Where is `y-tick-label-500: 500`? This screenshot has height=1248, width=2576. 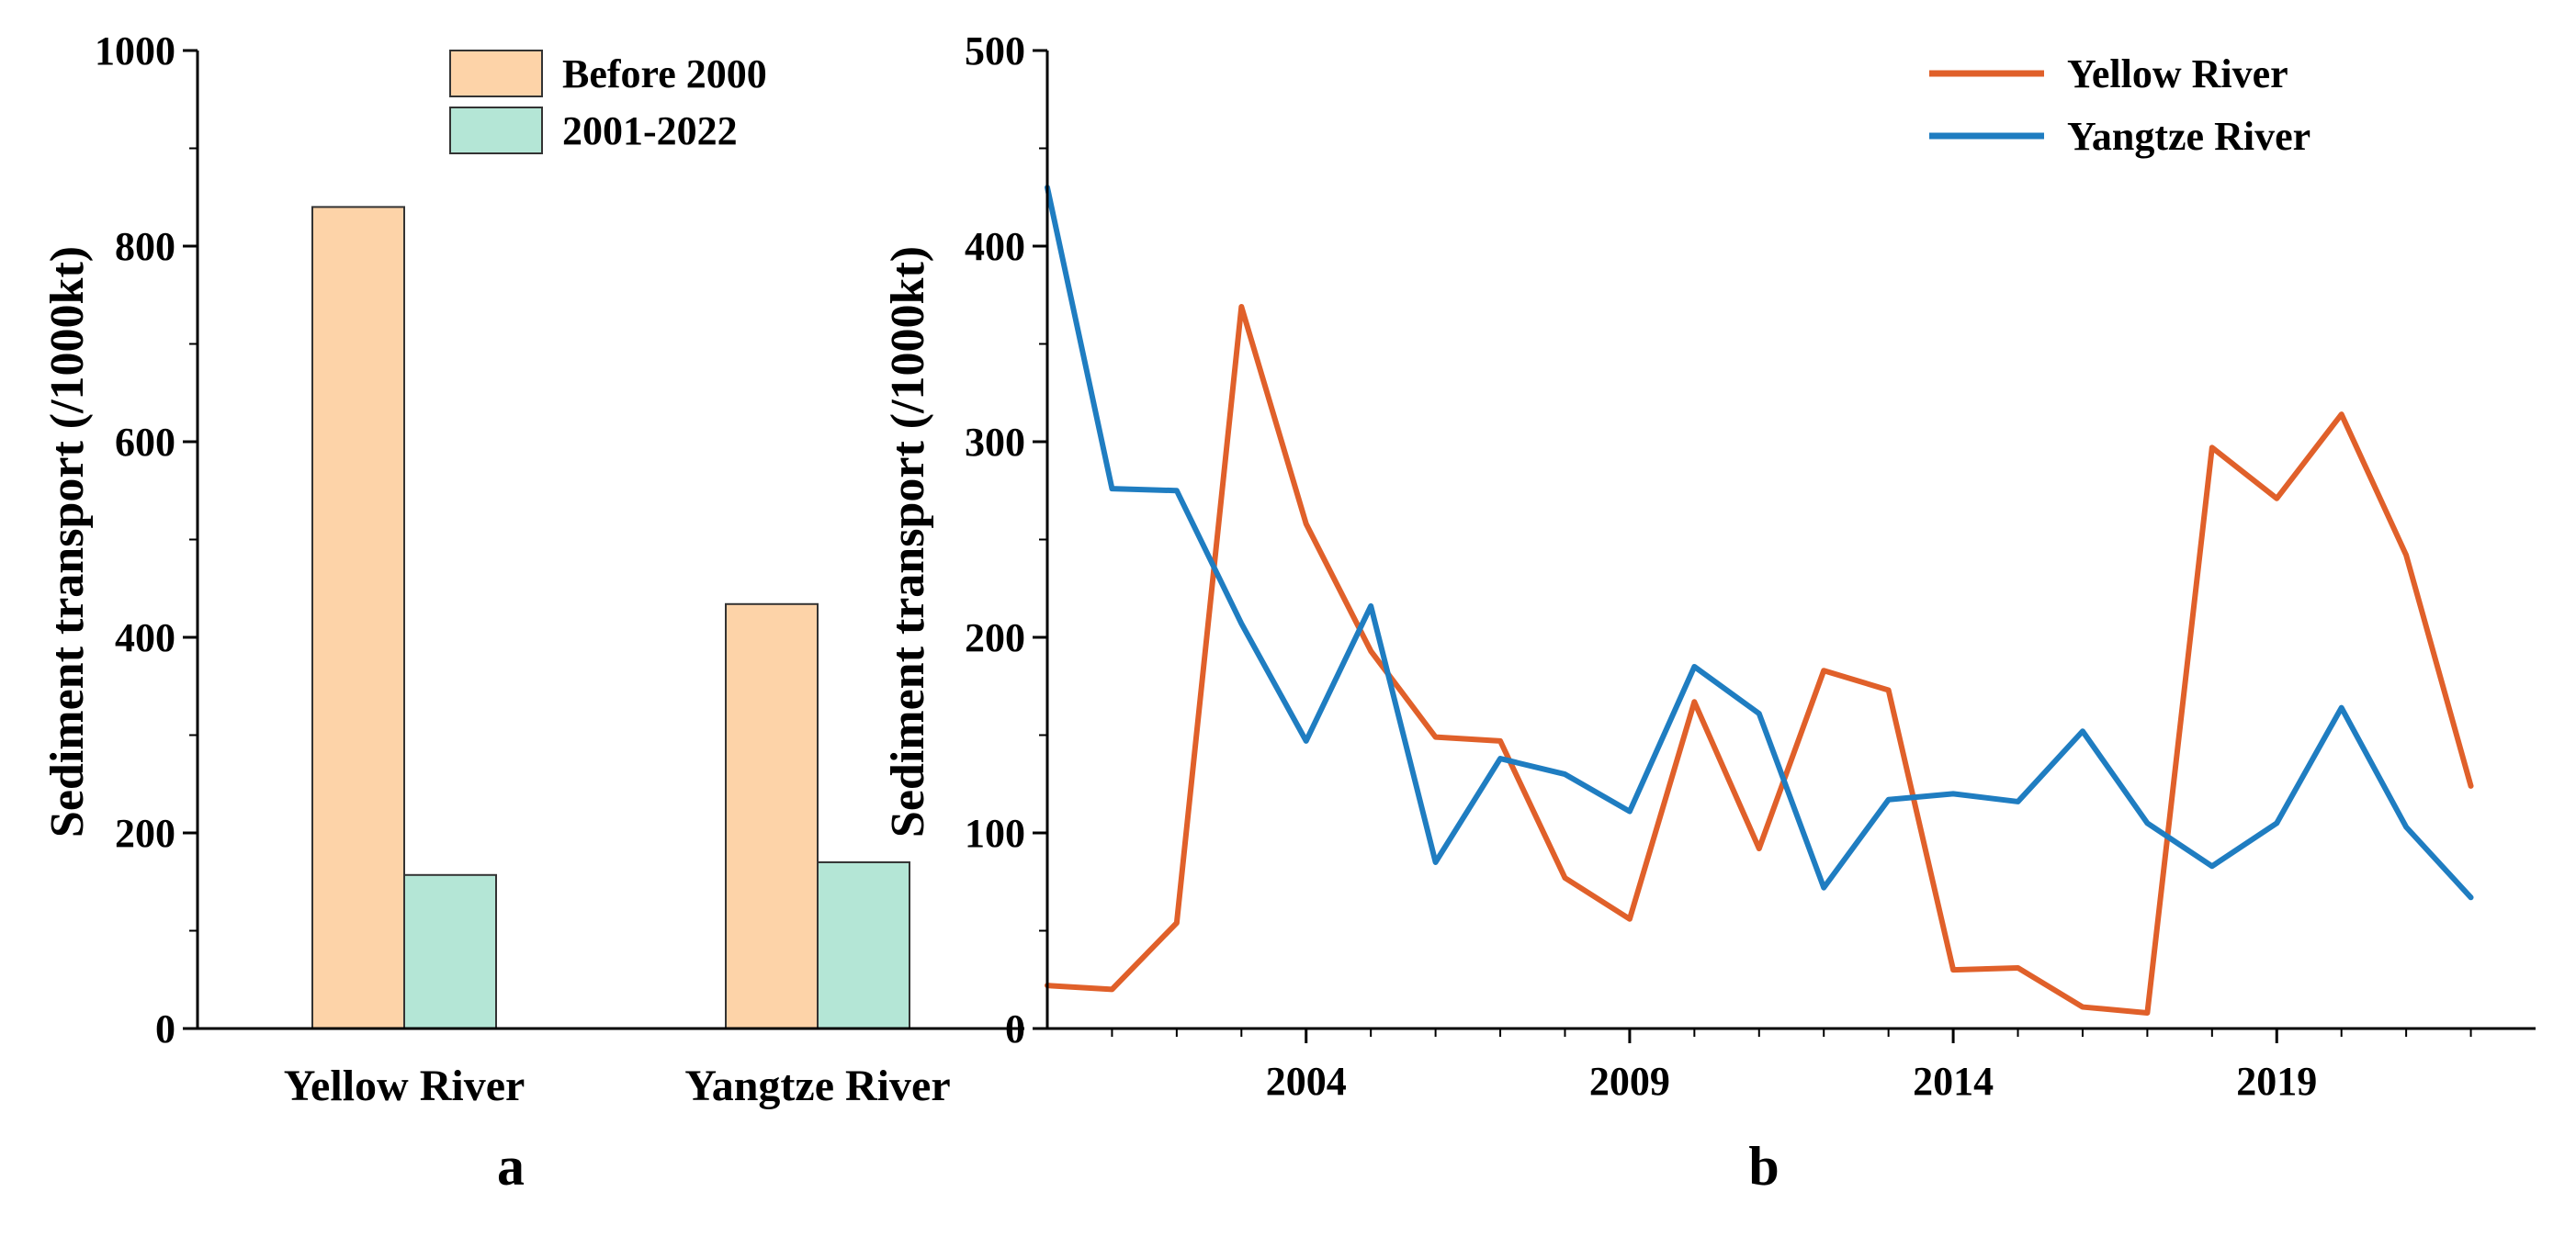 y-tick-label-500: 500 is located at coordinates (995, 50).